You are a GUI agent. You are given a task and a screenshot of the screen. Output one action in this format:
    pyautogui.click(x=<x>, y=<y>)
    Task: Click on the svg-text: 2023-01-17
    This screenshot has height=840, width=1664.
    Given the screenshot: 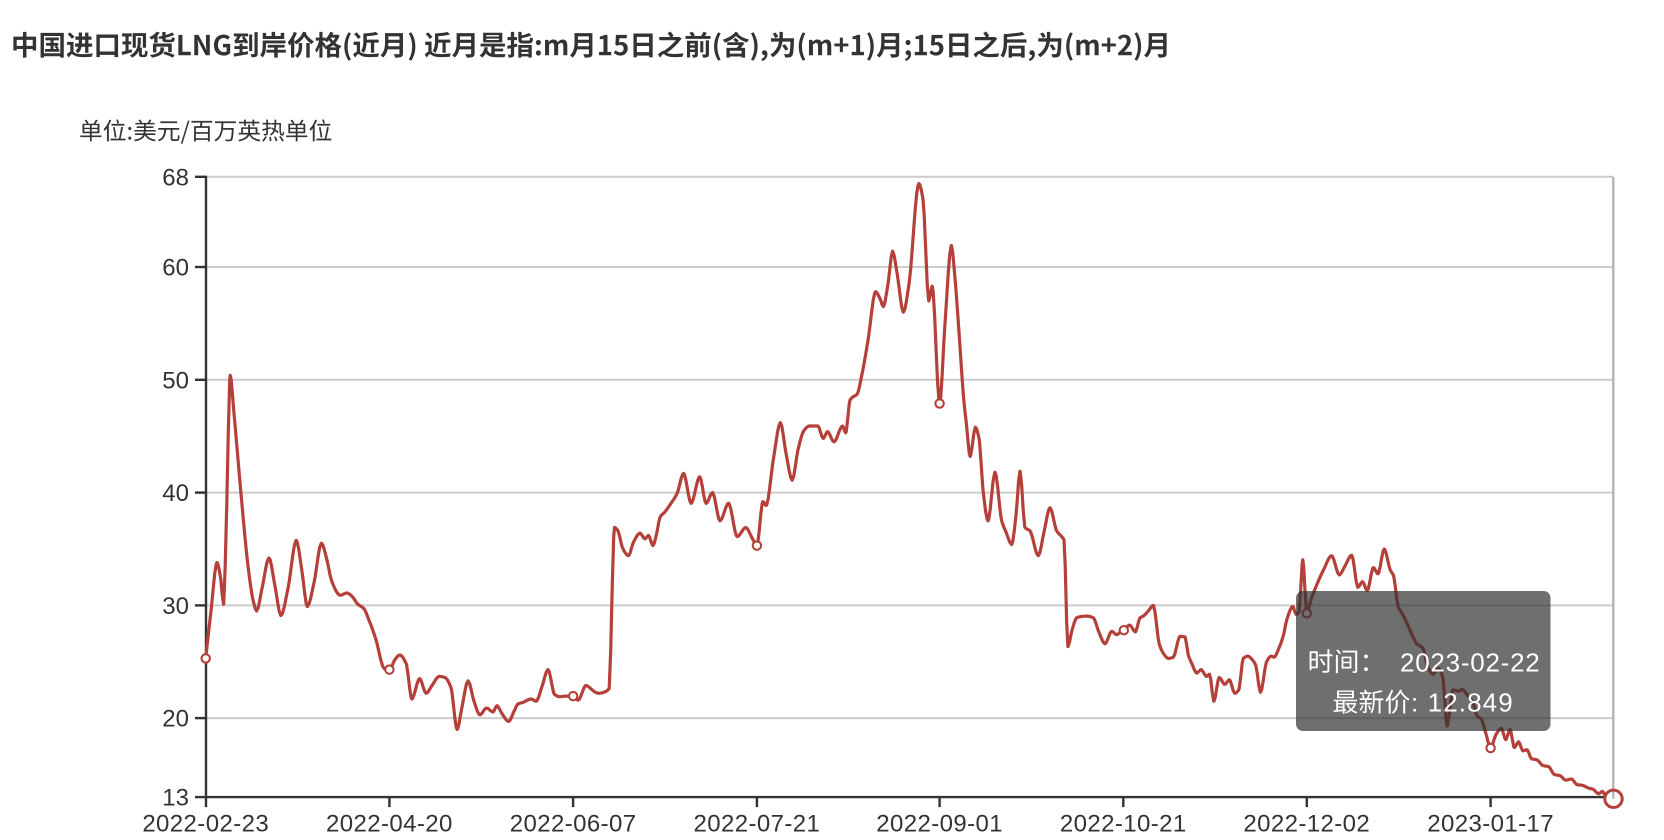 What is the action you would take?
    pyautogui.click(x=1490, y=824)
    